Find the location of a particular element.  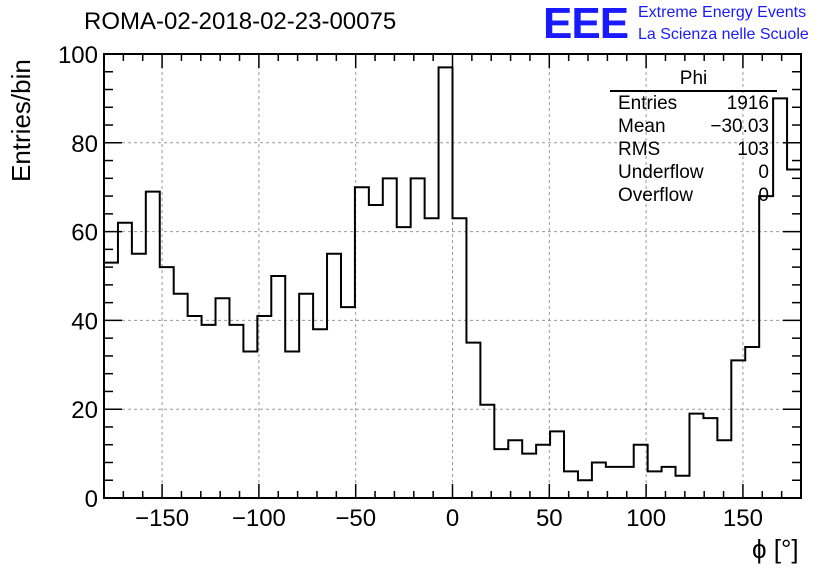

y-tick-label: 80 is located at coordinates (84, 144).